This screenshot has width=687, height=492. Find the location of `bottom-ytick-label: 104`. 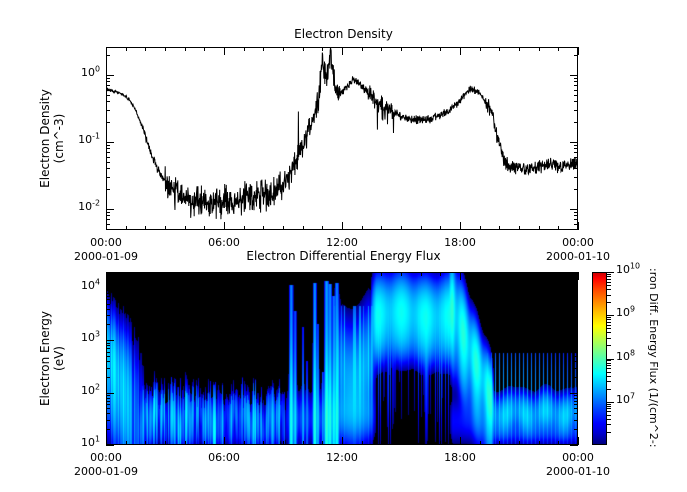

bottom-ytick-label: 104 is located at coordinates (90, 284).